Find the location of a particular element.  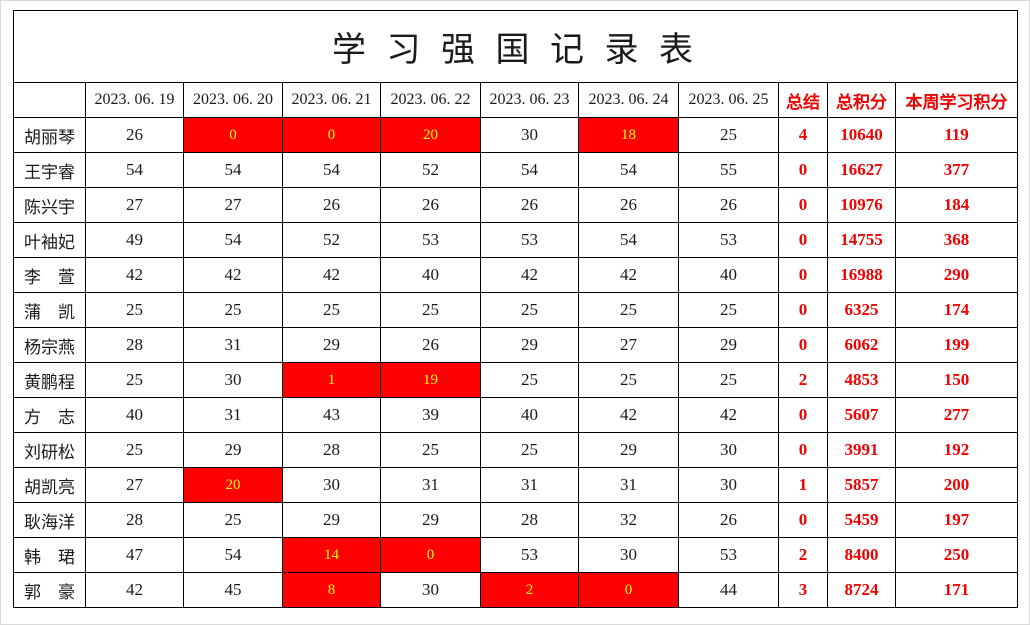

name-cell: 陈兴宇 is located at coordinates (49, 205).